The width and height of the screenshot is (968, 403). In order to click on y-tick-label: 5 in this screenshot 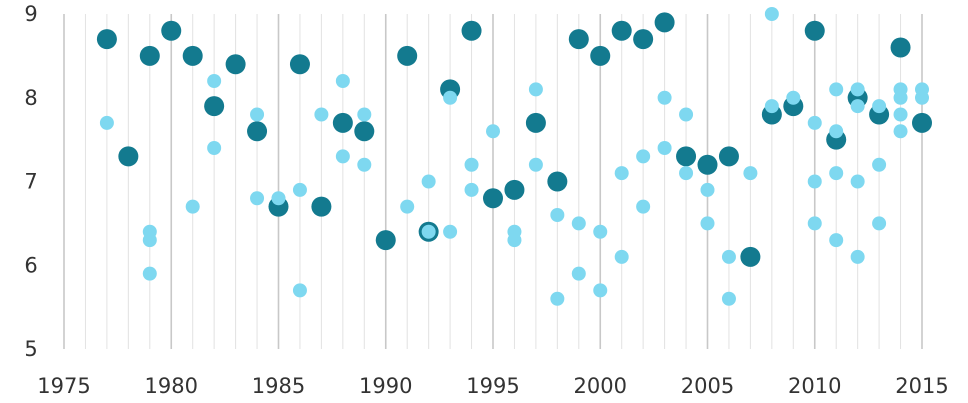, I will do `click(30, 349)`.